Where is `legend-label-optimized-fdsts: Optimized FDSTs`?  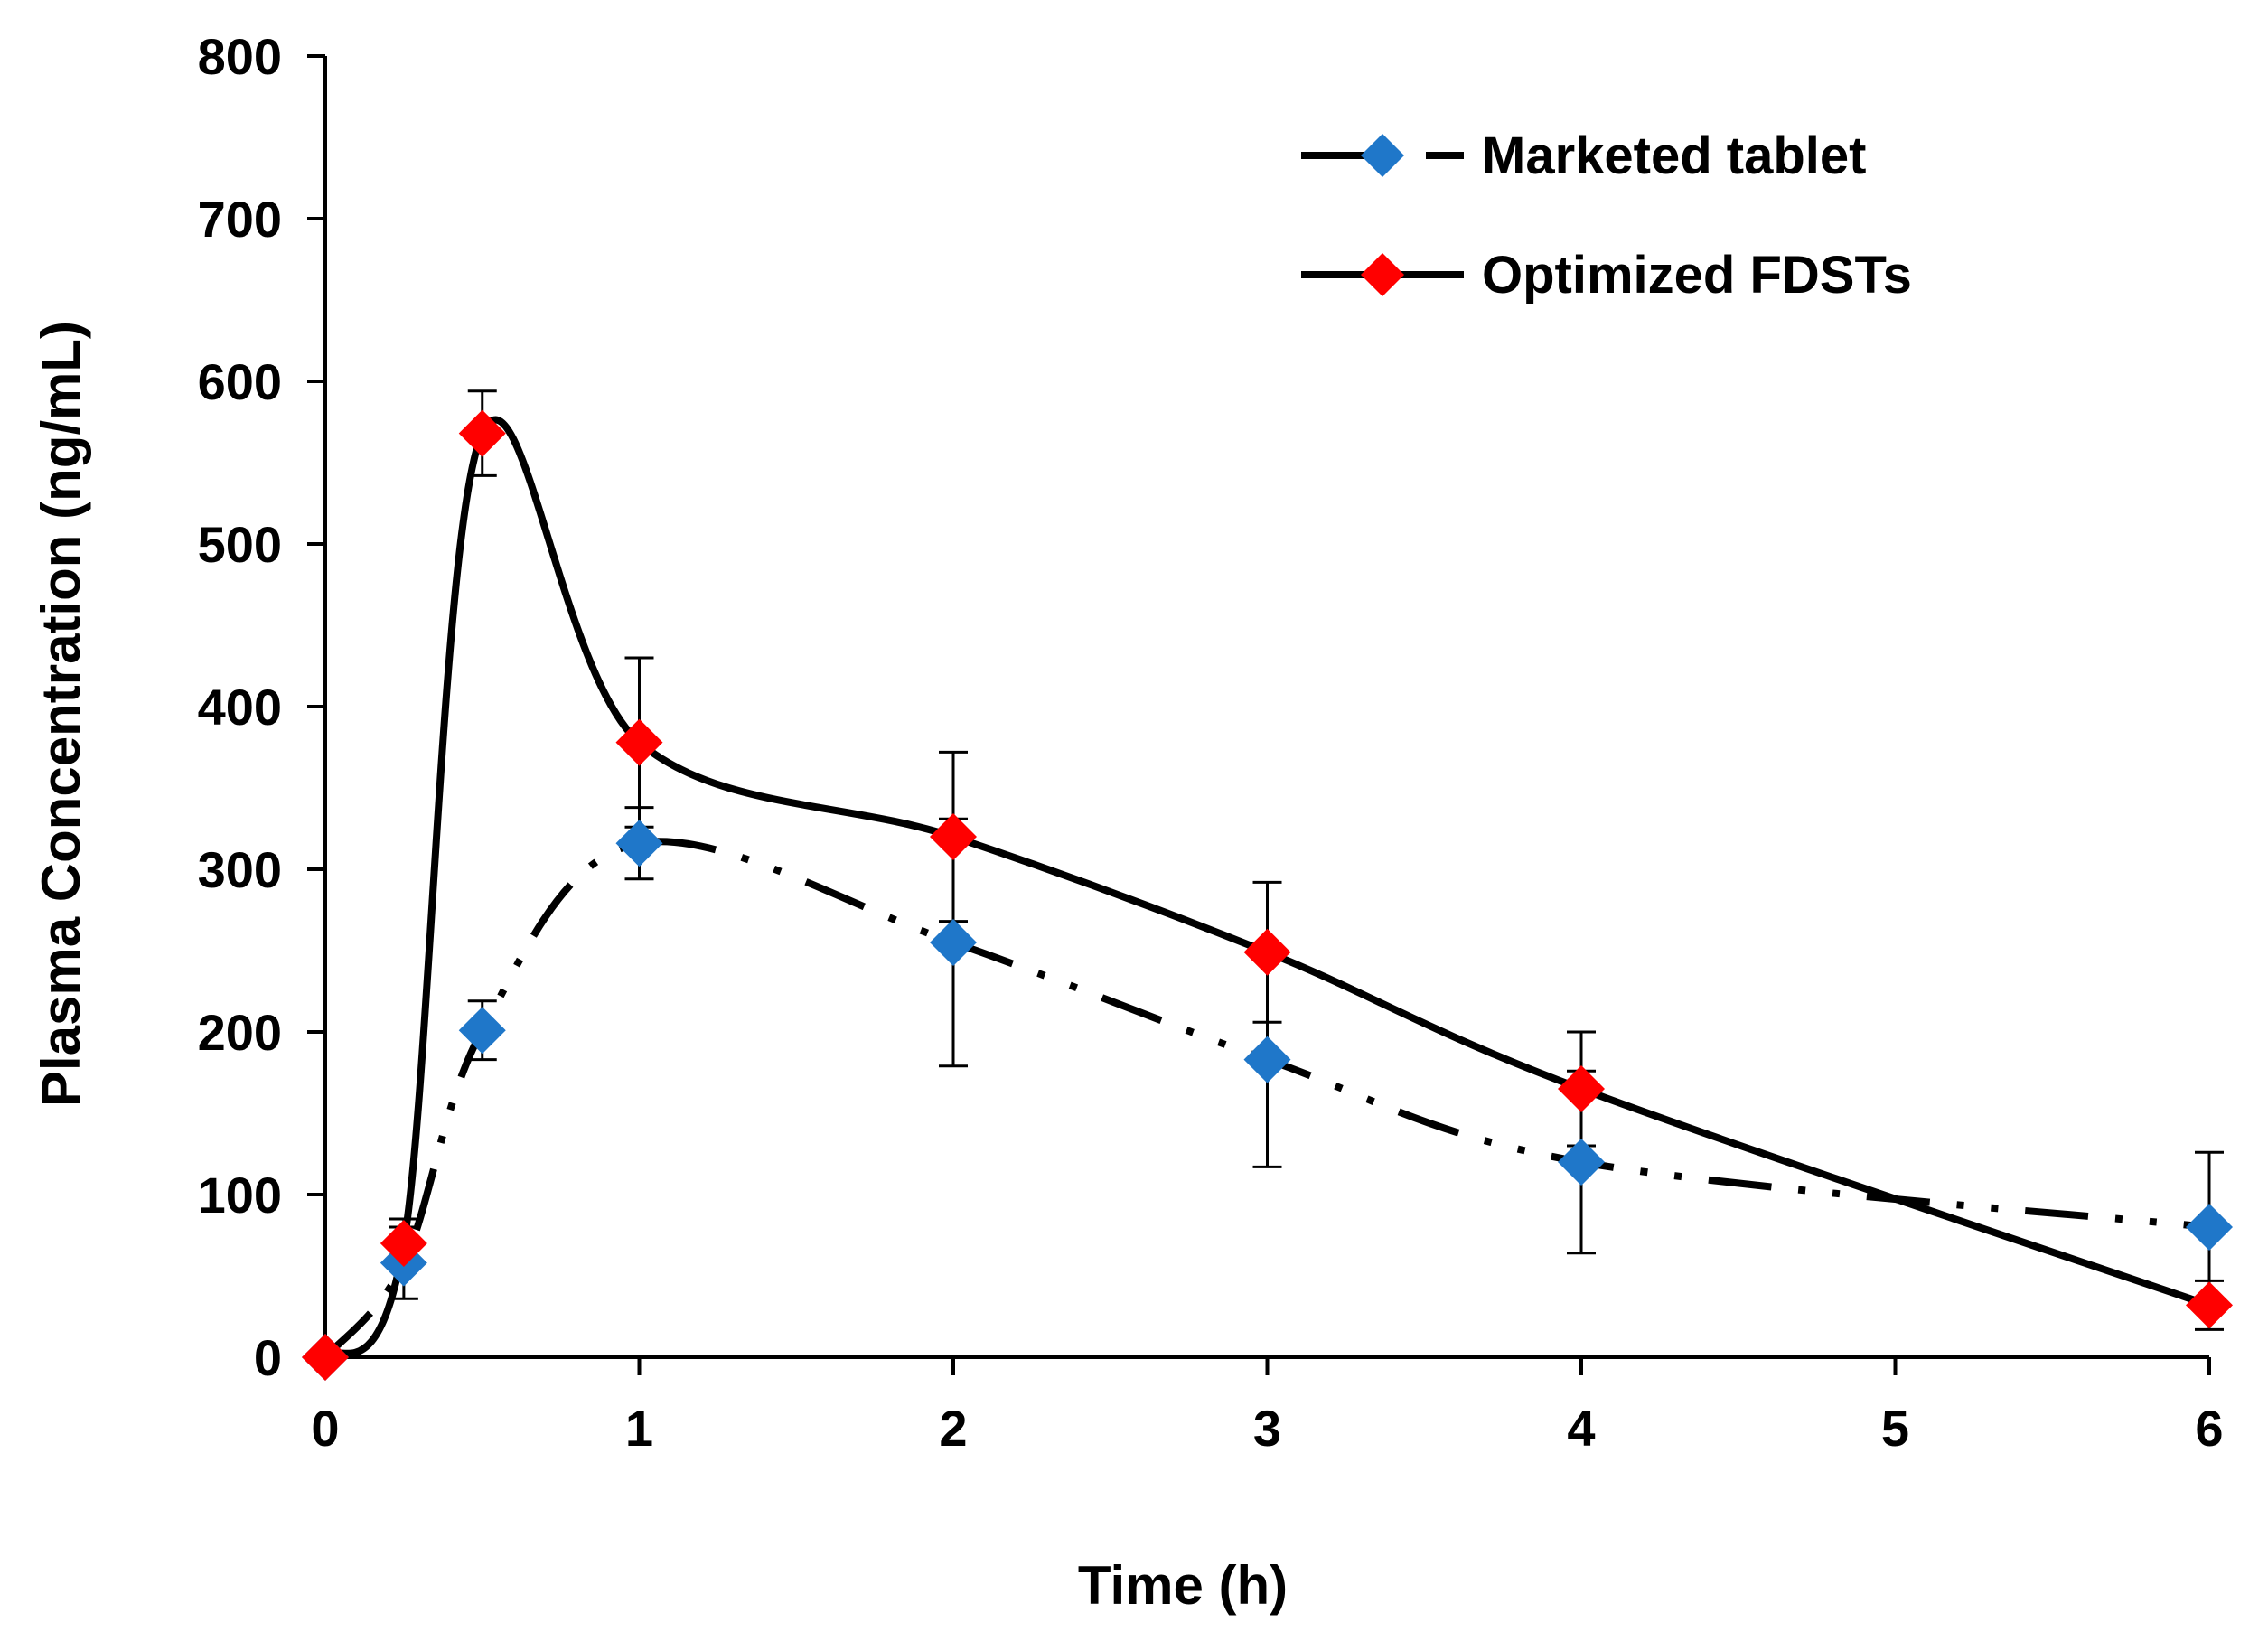 legend-label-optimized-fdsts: Optimized FDSTs is located at coordinates (1697, 275).